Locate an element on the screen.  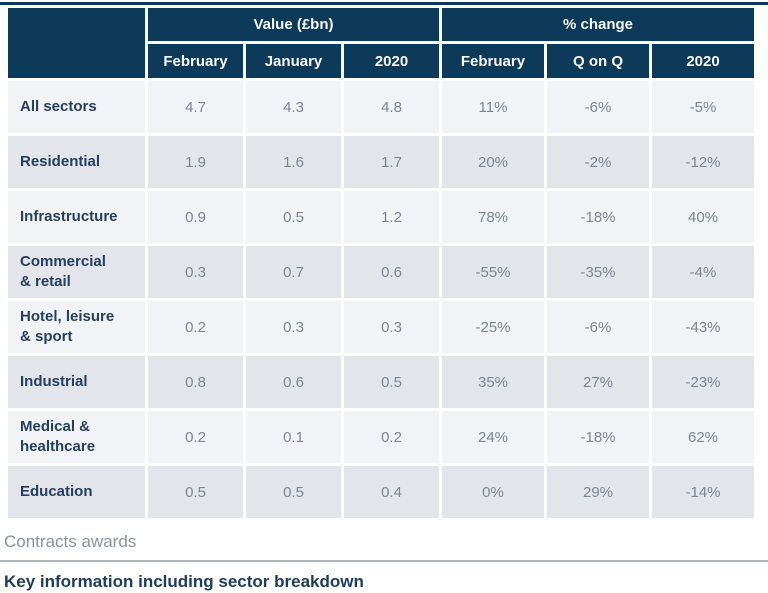
cell-value: -4% is located at coordinates (703, 272).